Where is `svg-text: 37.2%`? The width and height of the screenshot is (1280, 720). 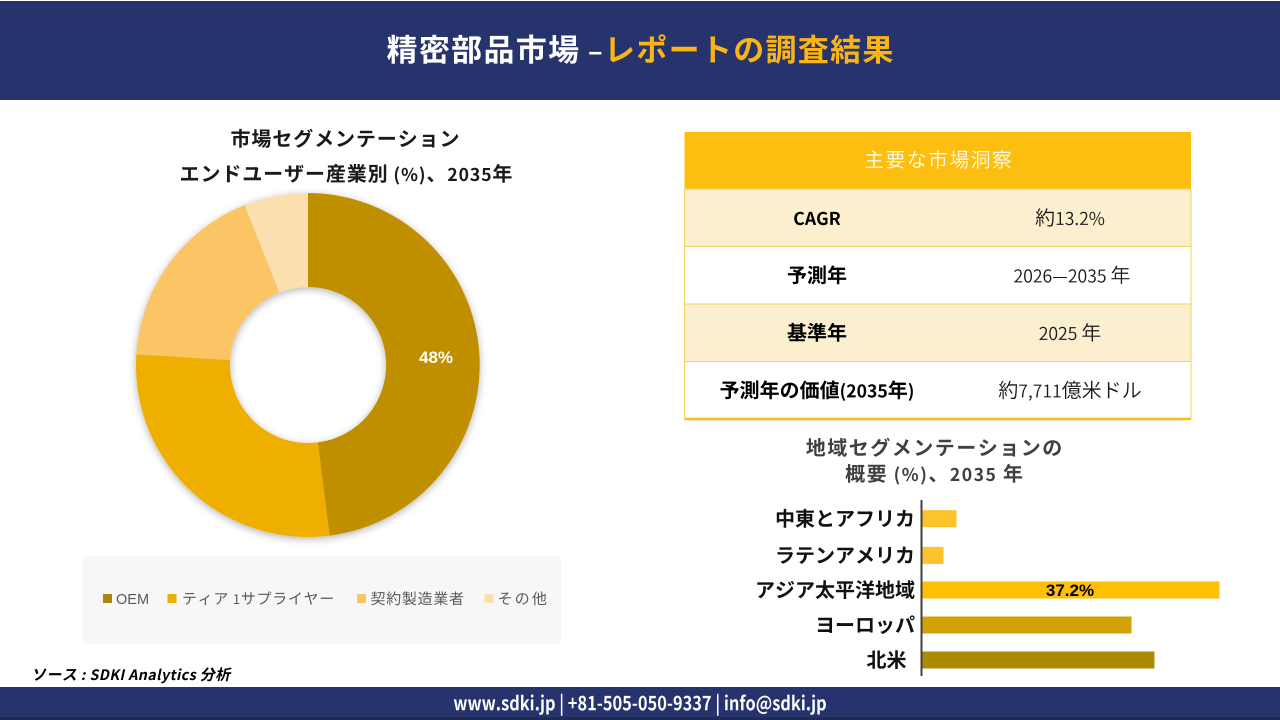
svg-text: 37.2% is located at coordinates (1070, 590).